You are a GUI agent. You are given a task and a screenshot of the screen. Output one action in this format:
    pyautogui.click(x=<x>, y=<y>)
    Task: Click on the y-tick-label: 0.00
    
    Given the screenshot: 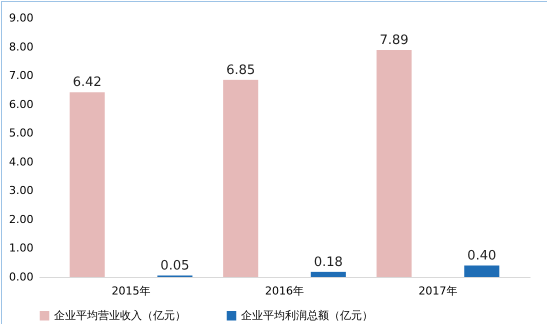 What is the action you would take?
    pyautogui.click(x=21, y=277)
    